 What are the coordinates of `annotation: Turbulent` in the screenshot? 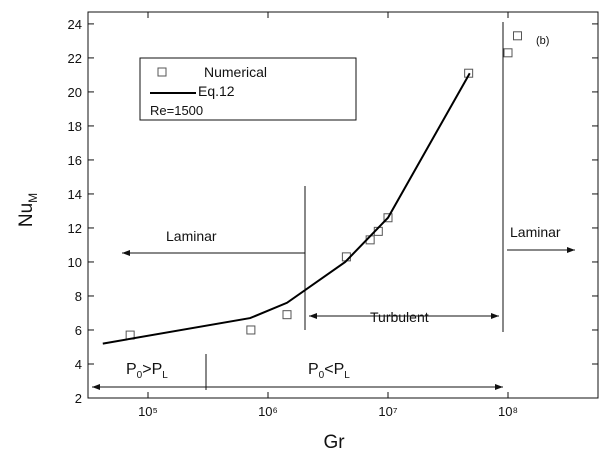 It's located at (399, 317).